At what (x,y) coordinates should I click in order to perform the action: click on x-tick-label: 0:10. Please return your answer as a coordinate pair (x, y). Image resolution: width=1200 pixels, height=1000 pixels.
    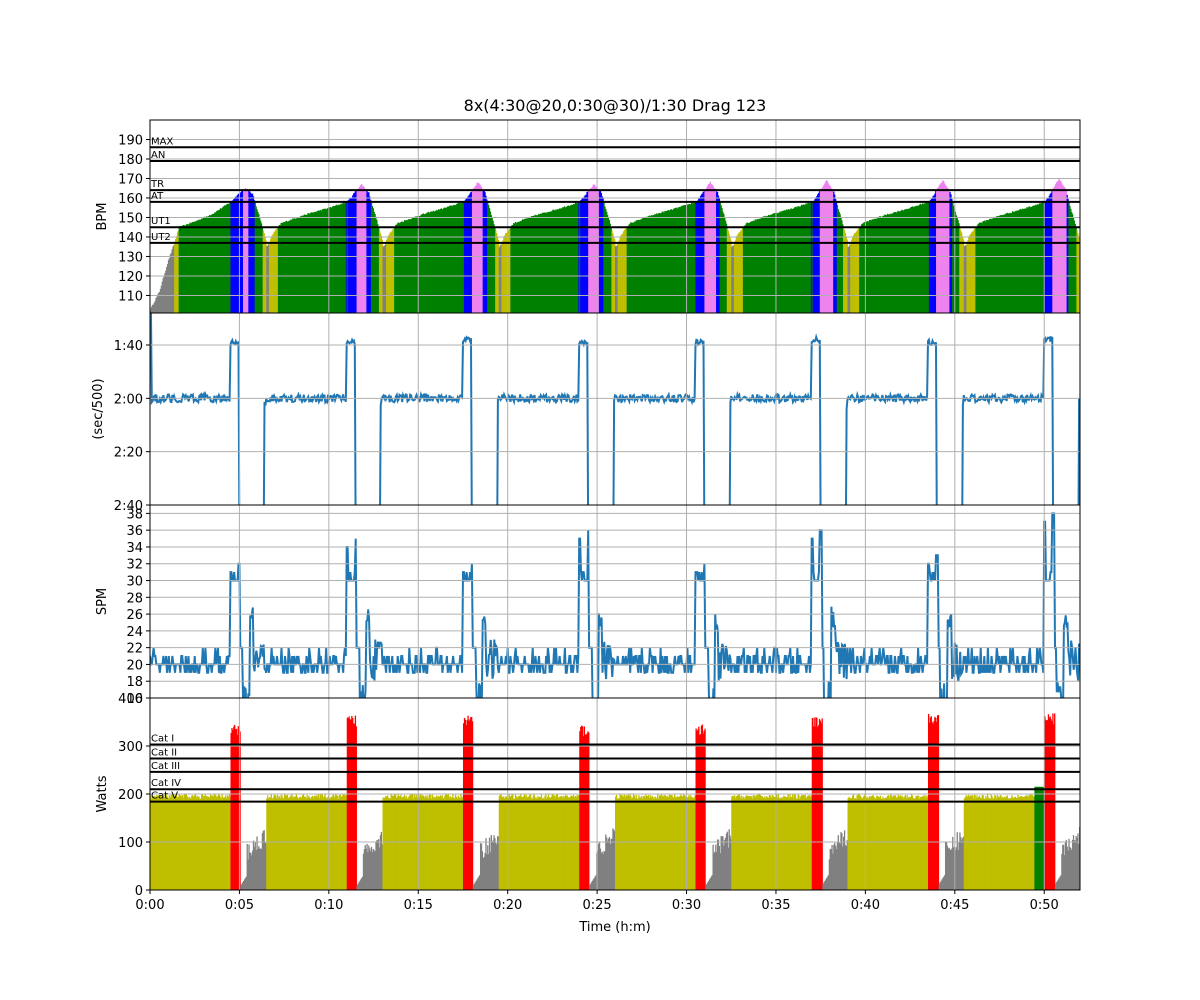
    Looking at the image, I should click on (328, 905).